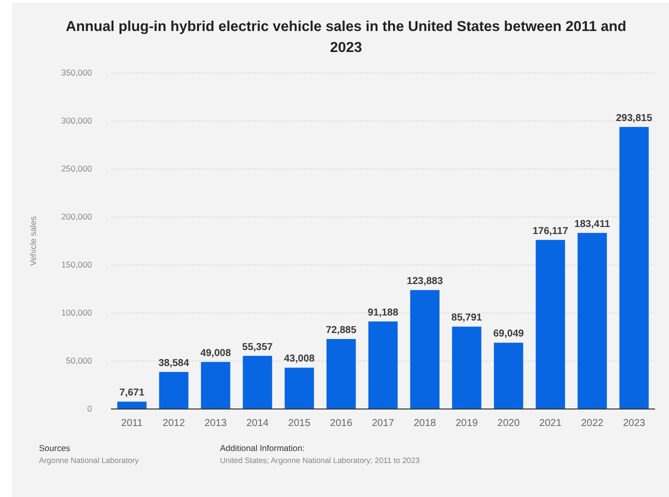 This screenshot has width=669, height=497. I want to click on data-label: 183,411, so click(592, 224).